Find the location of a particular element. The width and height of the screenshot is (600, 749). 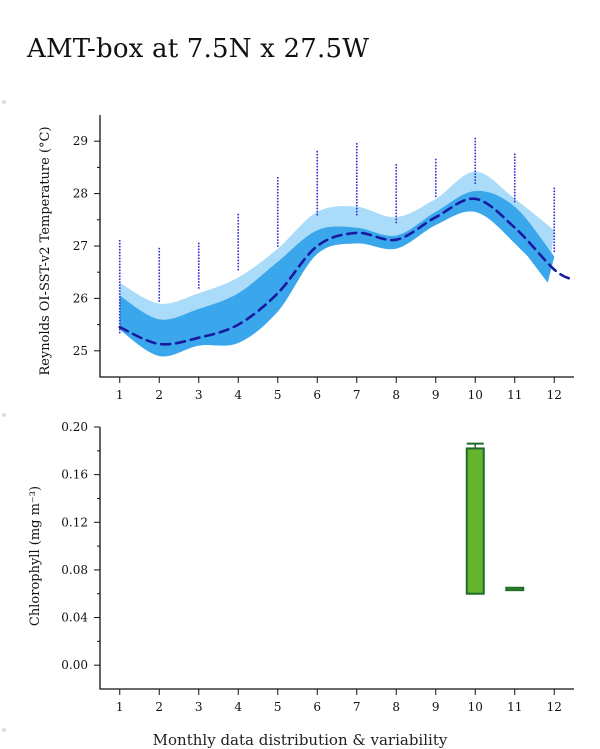

chlorophyll-box is located at coordinates (475, 521).